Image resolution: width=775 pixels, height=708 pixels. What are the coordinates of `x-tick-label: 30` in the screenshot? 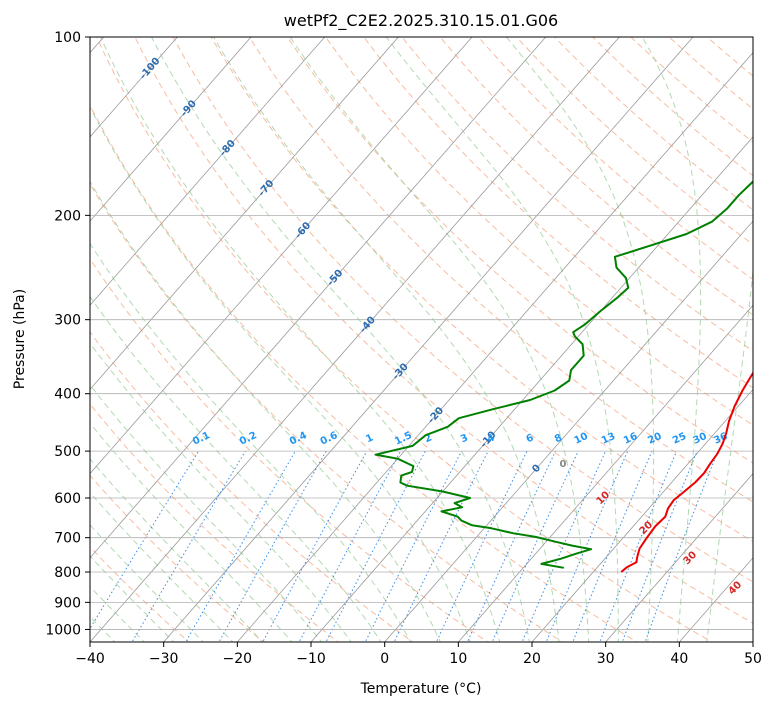 It's located at (606, 659).